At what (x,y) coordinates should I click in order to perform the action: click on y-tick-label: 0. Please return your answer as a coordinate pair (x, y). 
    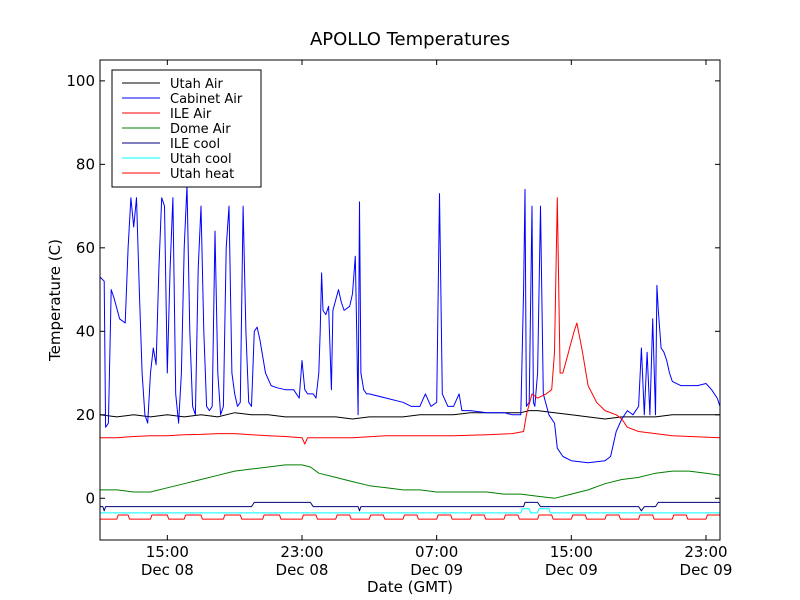
    Looking at the image, I should click on (90, 498).